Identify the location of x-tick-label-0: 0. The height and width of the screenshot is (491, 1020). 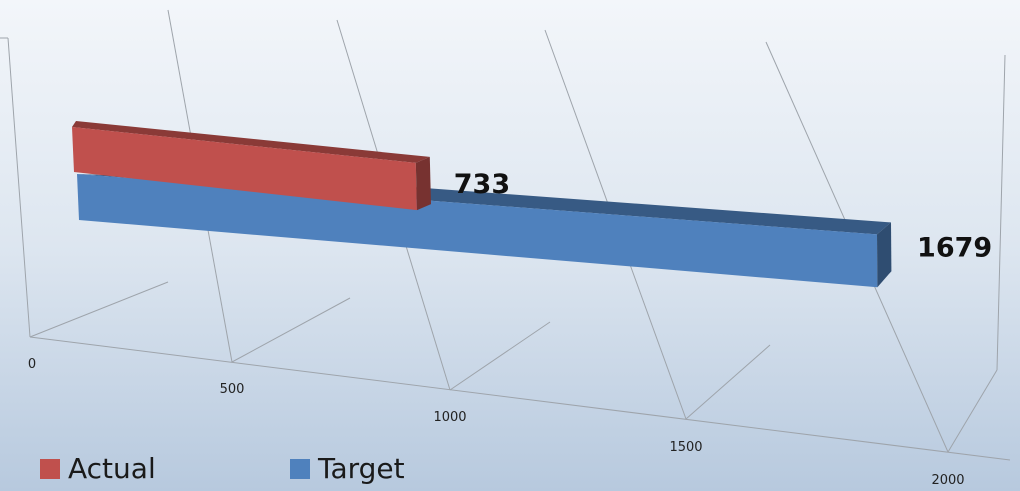
(32, 364).